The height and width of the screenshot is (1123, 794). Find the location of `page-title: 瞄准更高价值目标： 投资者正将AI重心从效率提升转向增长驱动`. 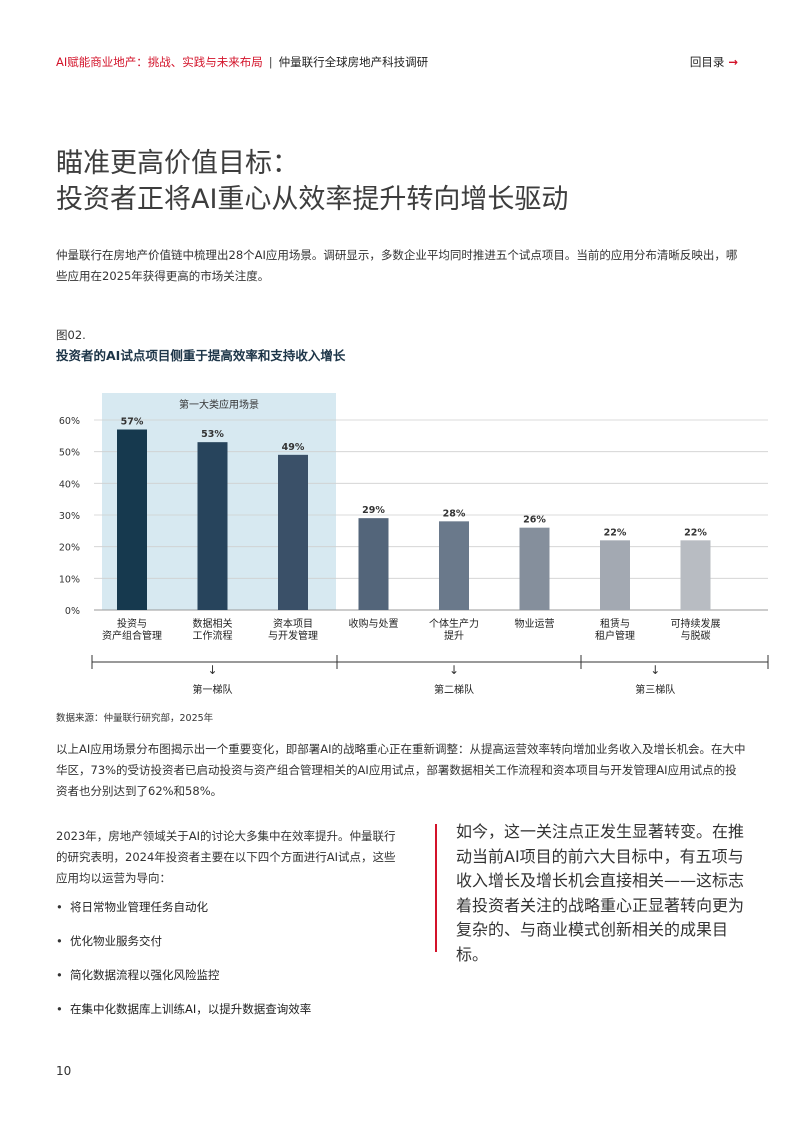

page-title: 瞄准更高价值目标： 投资者正将AI重心从效率提升转向增长驱动 is located at coordinates (312, 182).